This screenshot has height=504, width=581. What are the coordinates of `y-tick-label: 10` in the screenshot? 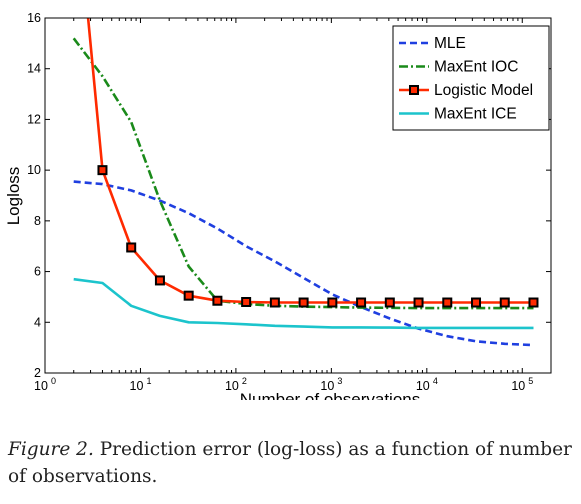 It's located at (34, 170).